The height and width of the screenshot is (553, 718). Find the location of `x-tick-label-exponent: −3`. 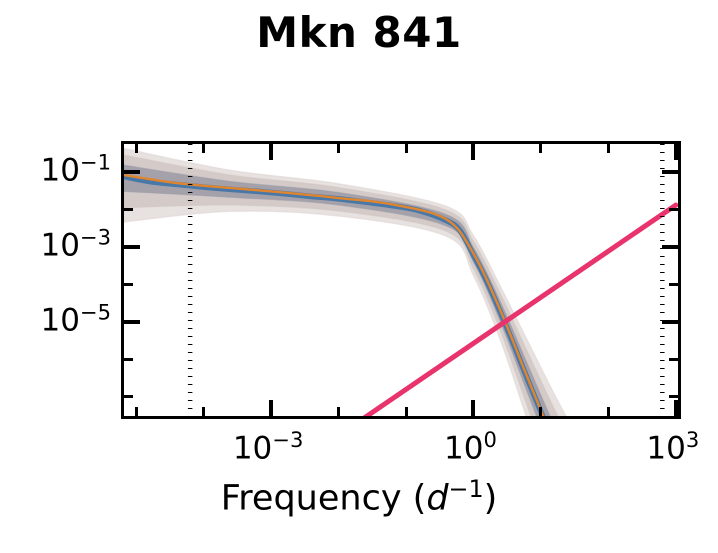

x-tick-label-exponent: −3 is located at coordinates (288, 439).